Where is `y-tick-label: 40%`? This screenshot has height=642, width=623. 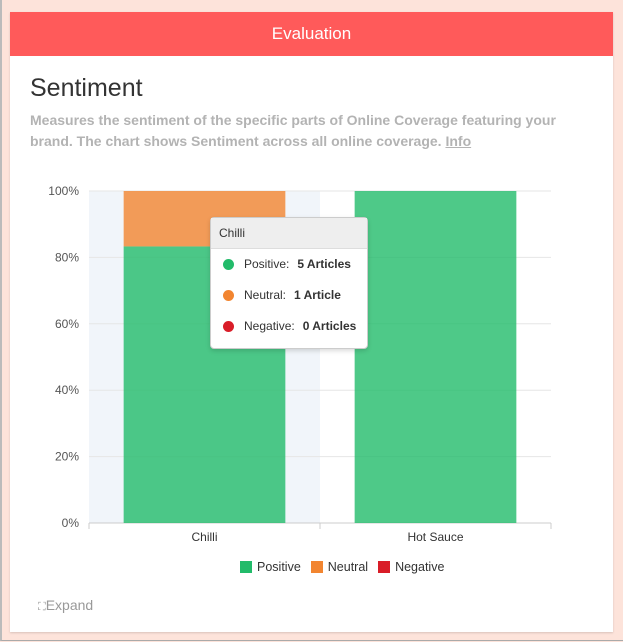 y-tick-label: 40% is located at coordinates (67, 390).